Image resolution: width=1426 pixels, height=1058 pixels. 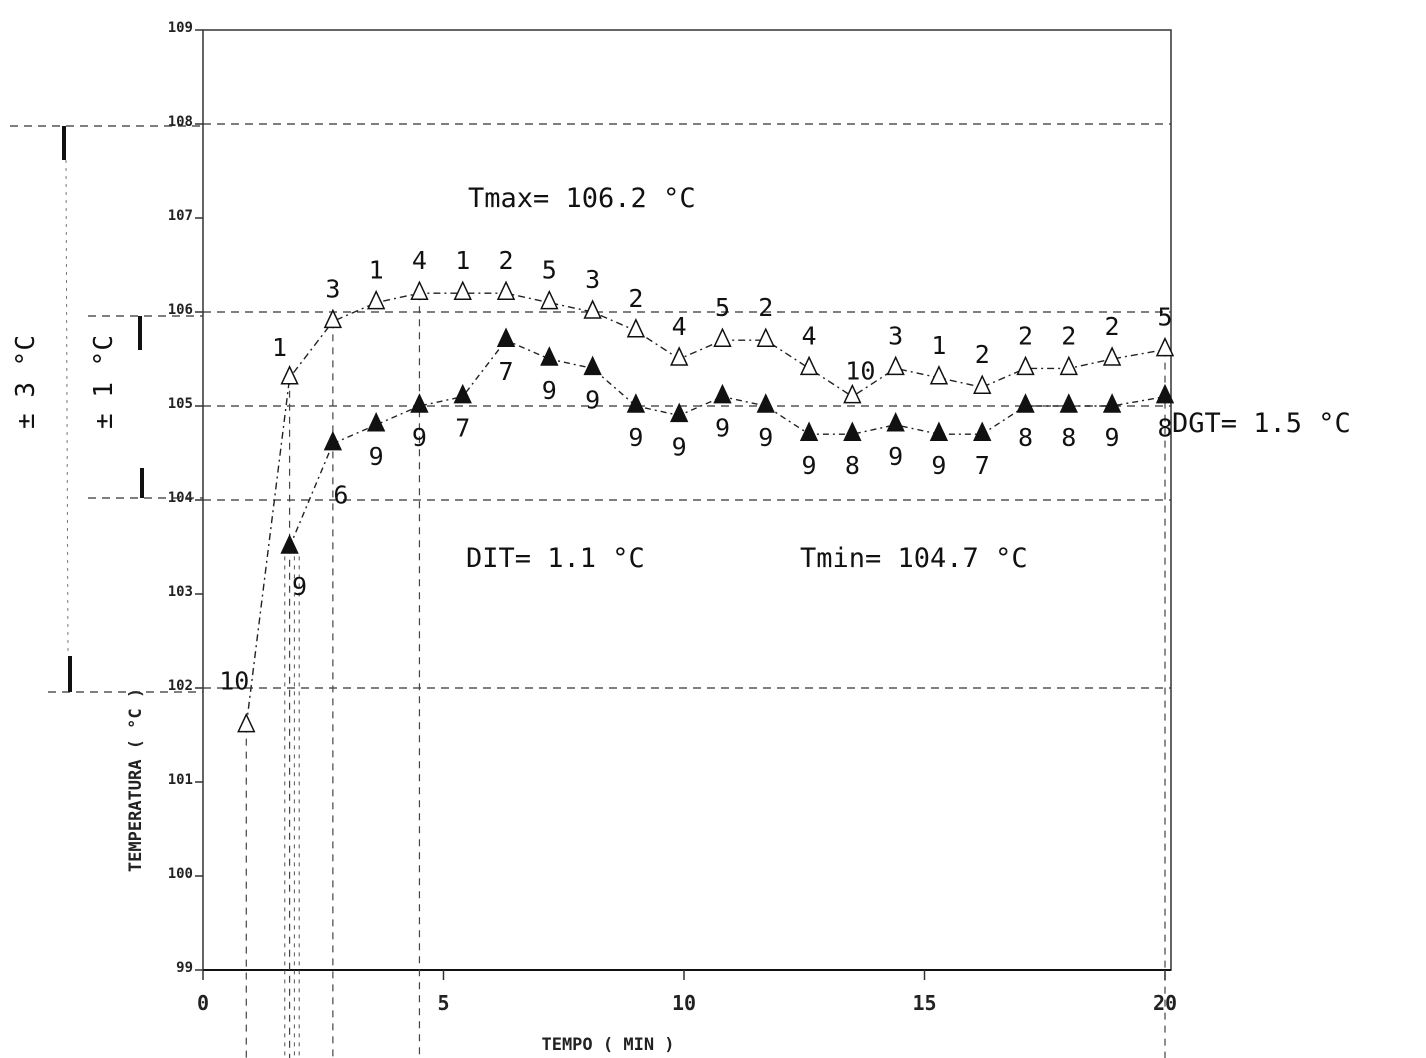 What do you see at coordinates (180, 122) in the screenshot?
I see `y-tick-label: 108` at bounding box center [180, 122].